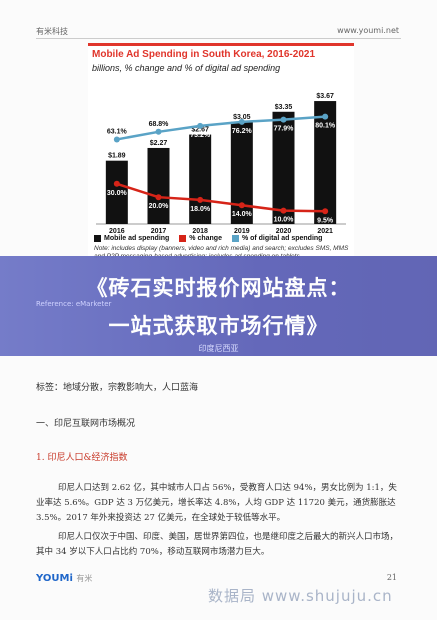  Describe the element at coordinates (159, 124) in the screenshot. I see `digital-share-label-2017: 68.8%` at that location.